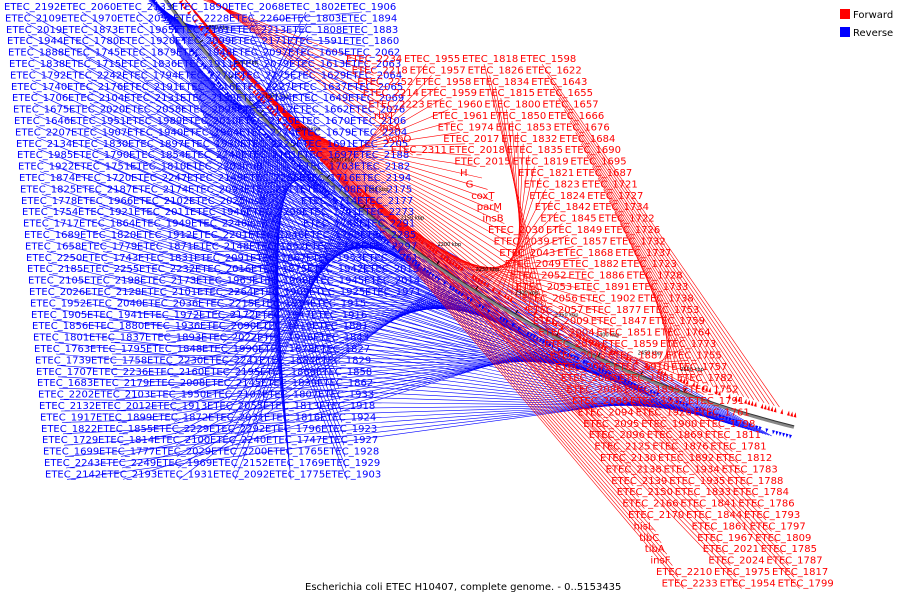 The height and width of the screenshot is (600, 900). I want to click on reverse-feature-label: ETEC_1872, so click(180, 417).